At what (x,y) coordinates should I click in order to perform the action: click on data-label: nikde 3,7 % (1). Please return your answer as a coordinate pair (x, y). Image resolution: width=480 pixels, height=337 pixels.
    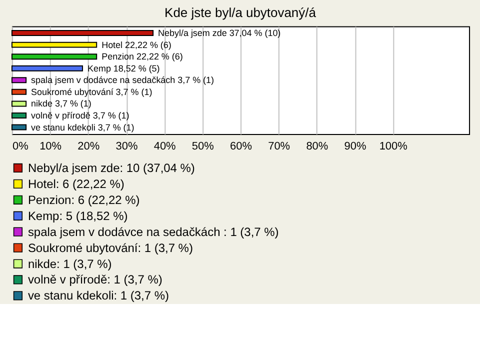
    Looking at the image, I should click on (61, 103).